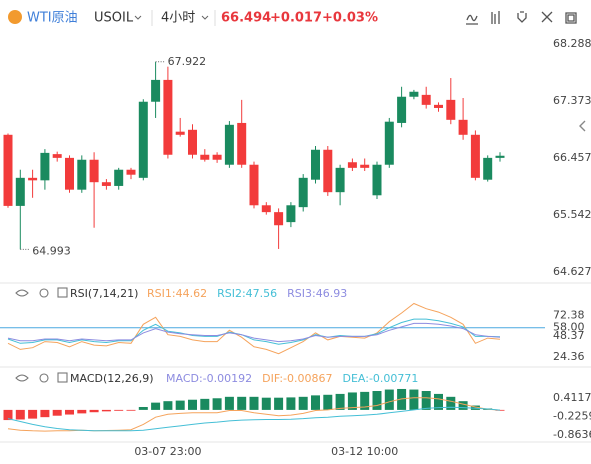 This screenshot has height=464, width=591. Describe the element at coordinates (112, 378) in the screenshot. I see `macd-title: MACD(12,26,9)` at that location.